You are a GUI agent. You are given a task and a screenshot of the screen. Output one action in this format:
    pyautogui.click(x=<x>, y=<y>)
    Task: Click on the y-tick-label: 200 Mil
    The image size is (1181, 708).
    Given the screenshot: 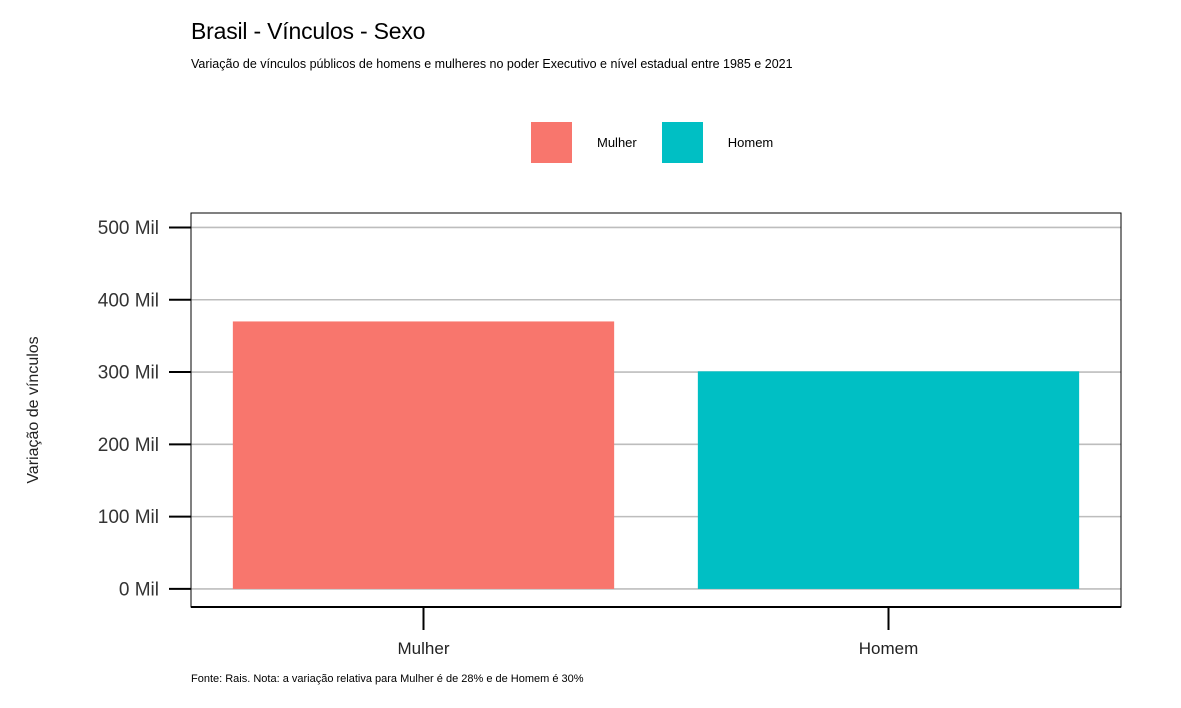 What is the action you would take?
    pyautogui.click(x=128, y=445)
    